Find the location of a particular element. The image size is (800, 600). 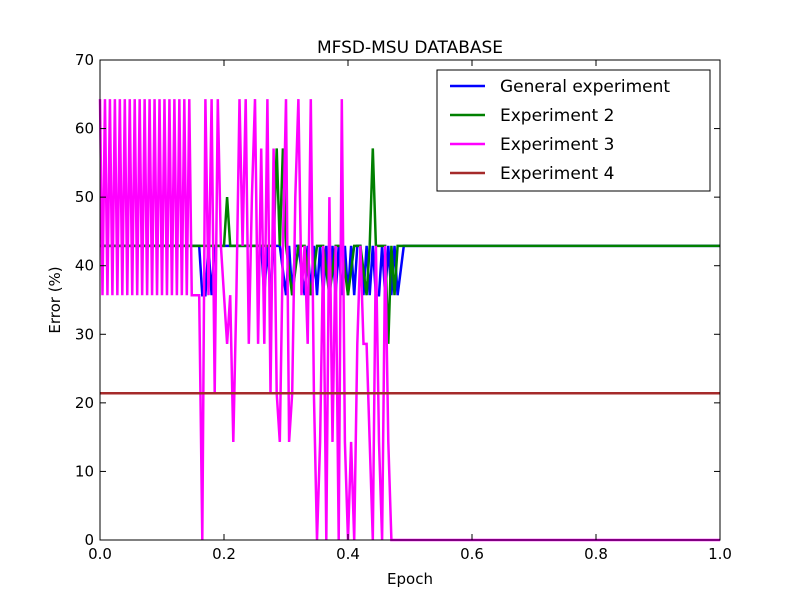

legend-label-2: Experiment 2 is located at coordinates (557, 116).